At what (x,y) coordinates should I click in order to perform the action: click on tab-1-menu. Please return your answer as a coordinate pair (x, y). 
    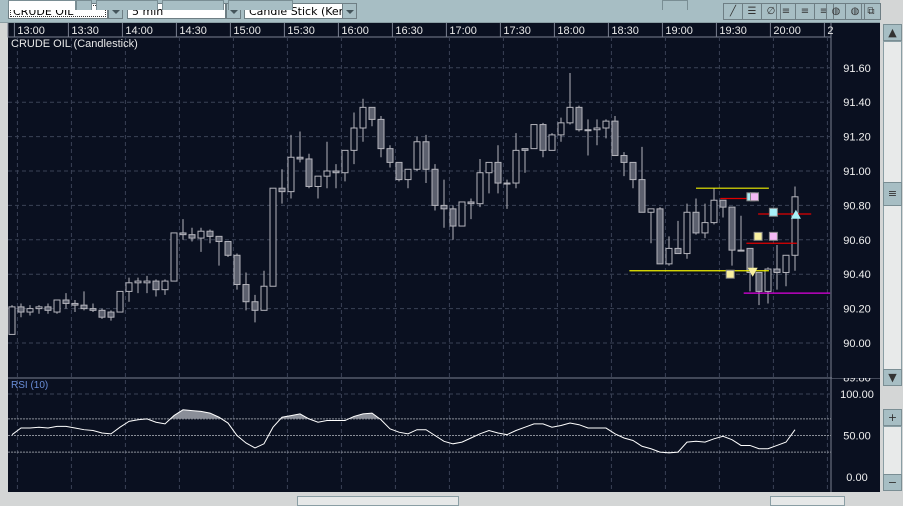
    Looking at the image, I should click on (84, 5).